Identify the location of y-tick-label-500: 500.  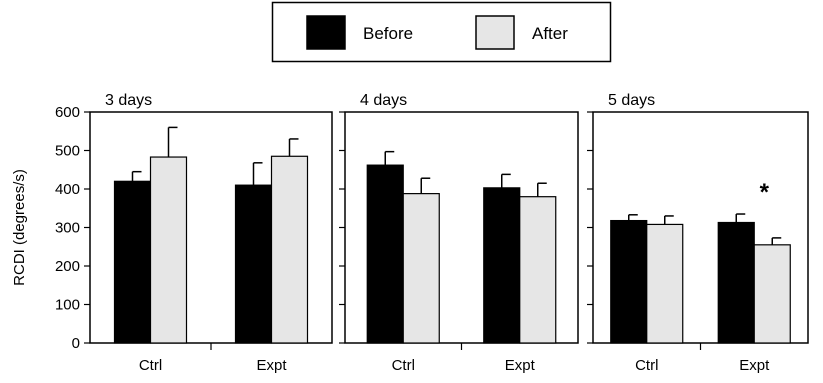
(67, 151).